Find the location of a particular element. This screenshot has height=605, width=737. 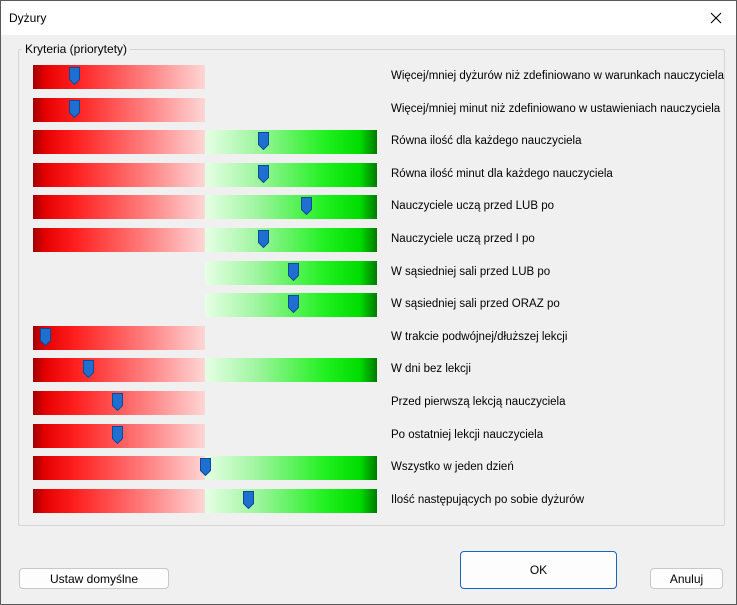

ok-button: OK is located at coordinates (538, 570).